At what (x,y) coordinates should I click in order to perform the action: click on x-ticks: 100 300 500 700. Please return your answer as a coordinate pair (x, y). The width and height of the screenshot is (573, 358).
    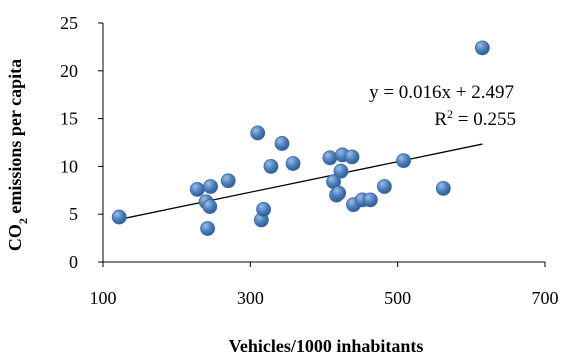
    Looking at the image, I should click on (324, 285).